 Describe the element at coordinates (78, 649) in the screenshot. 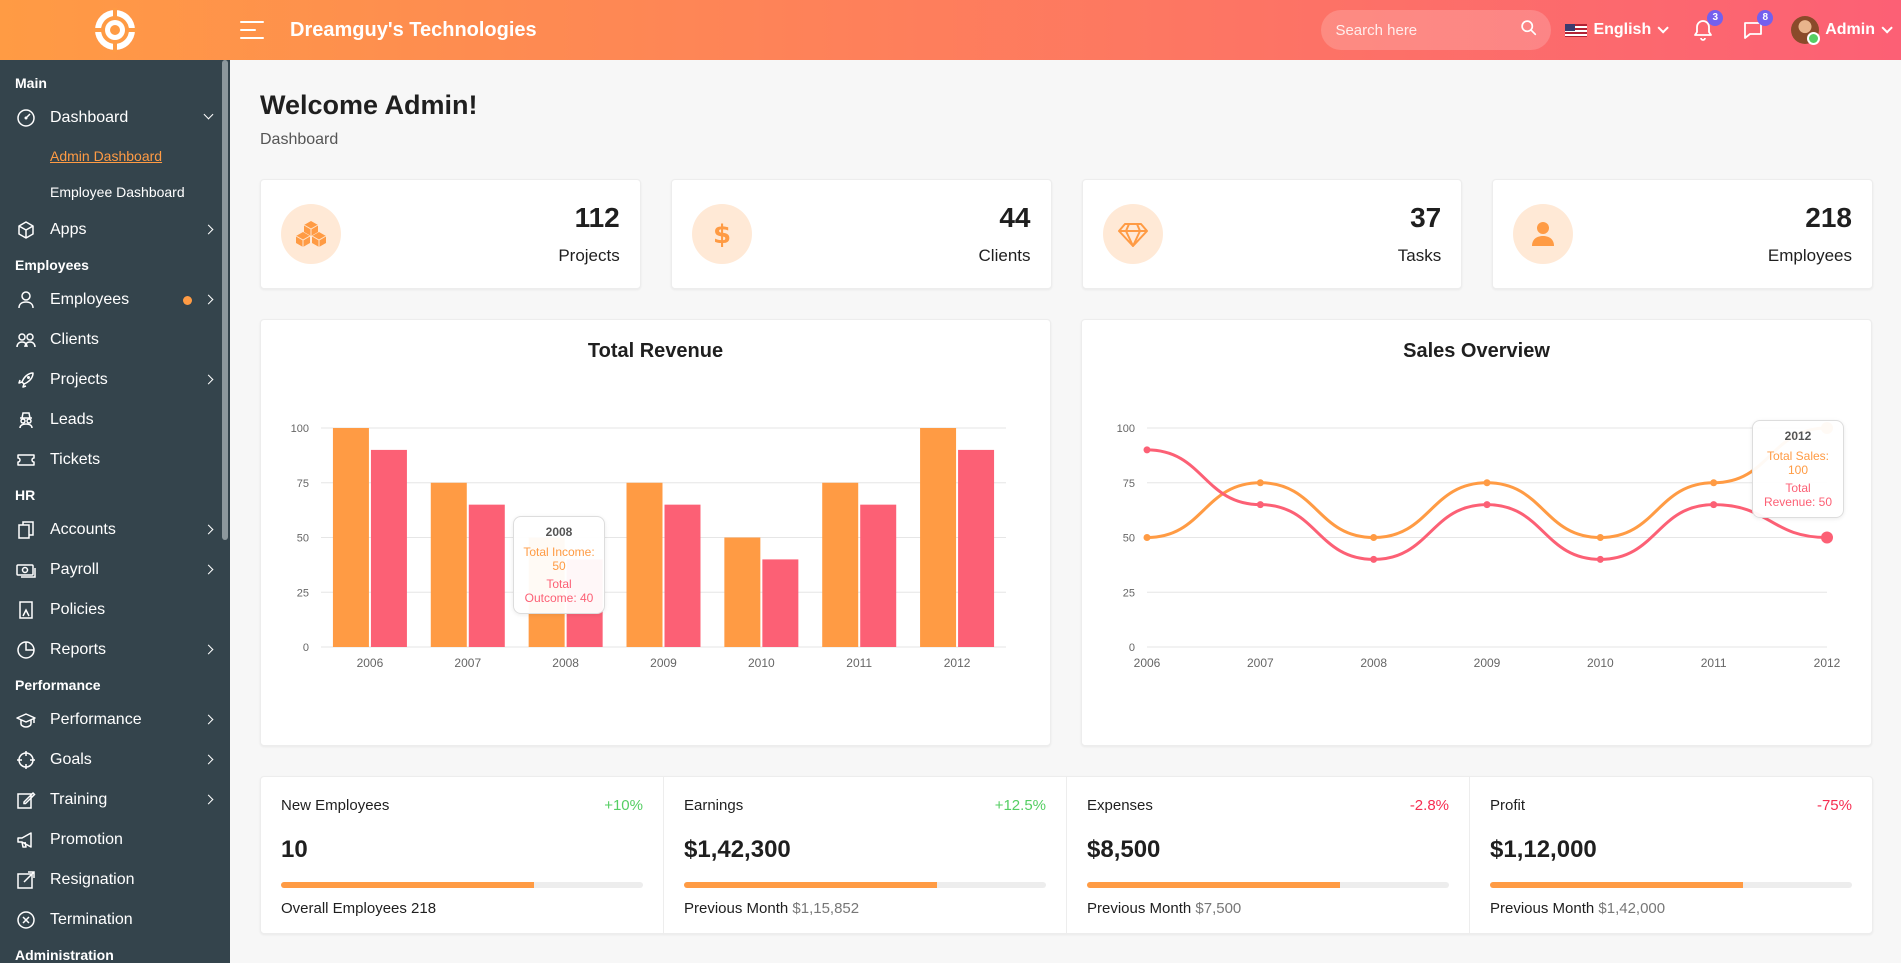

I see `sidebar-item-label: Reports` at that location.